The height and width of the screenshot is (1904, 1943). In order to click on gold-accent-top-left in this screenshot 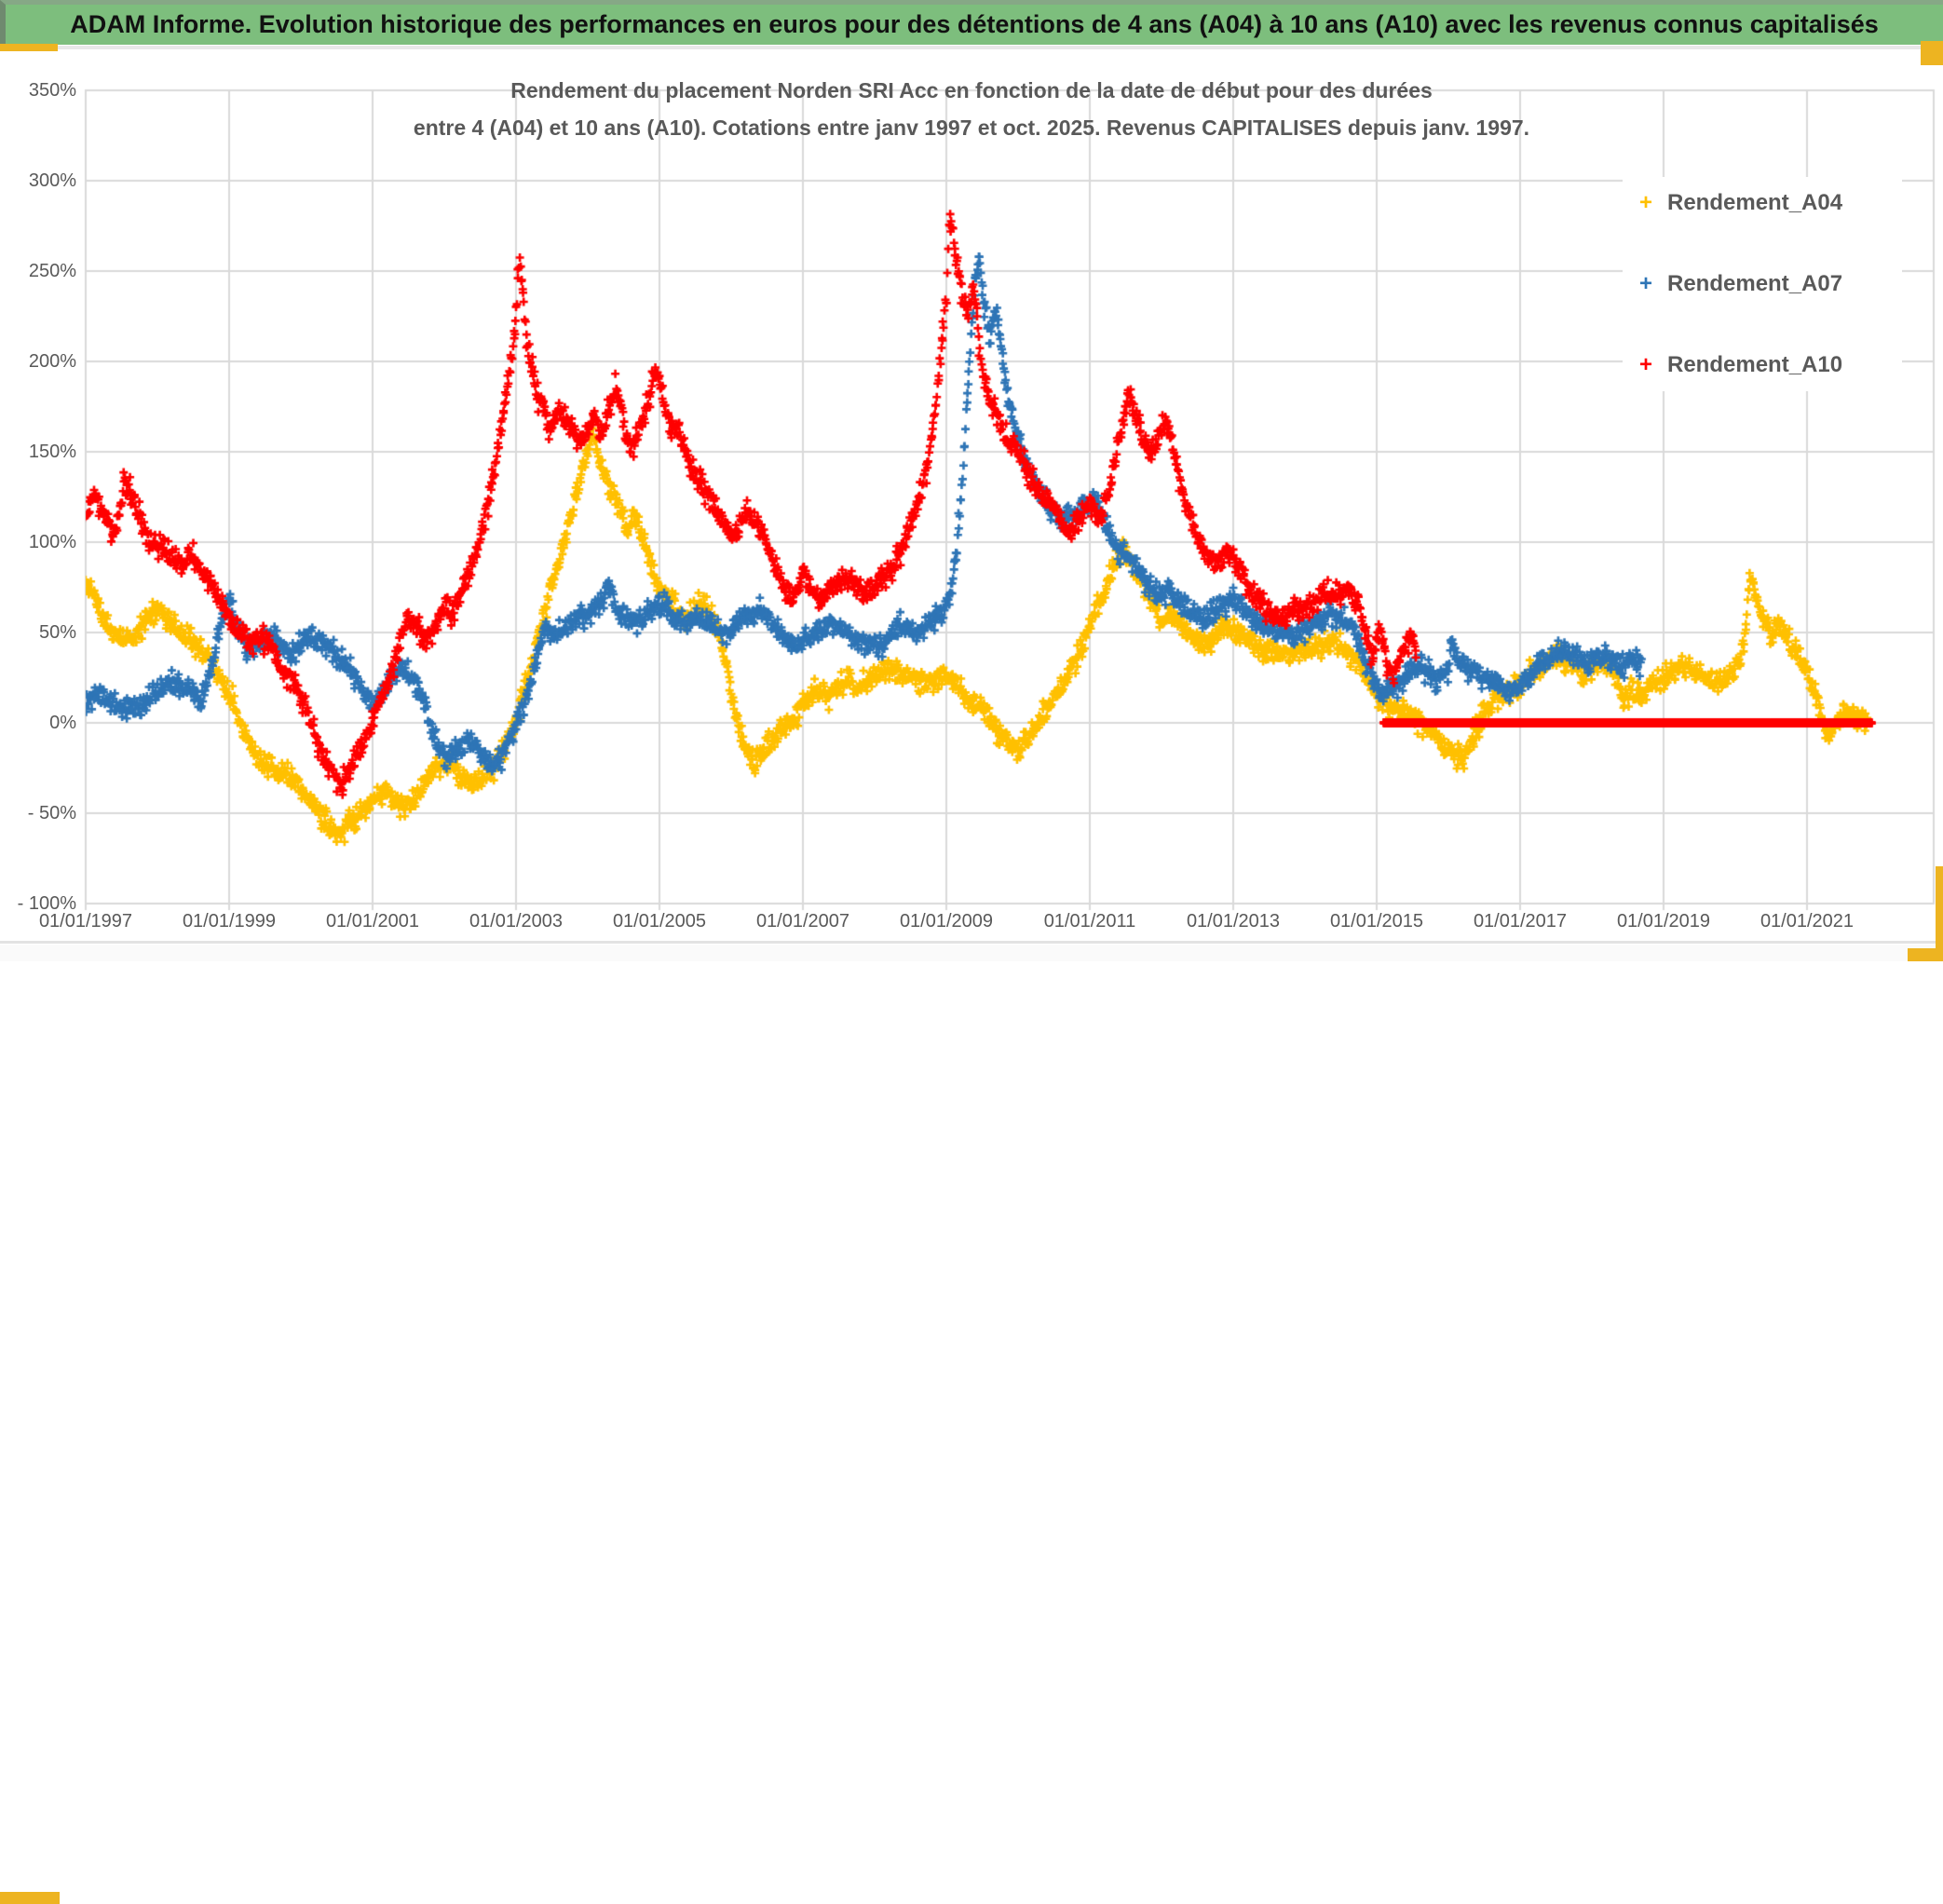, I will do `click(29, 47)`.